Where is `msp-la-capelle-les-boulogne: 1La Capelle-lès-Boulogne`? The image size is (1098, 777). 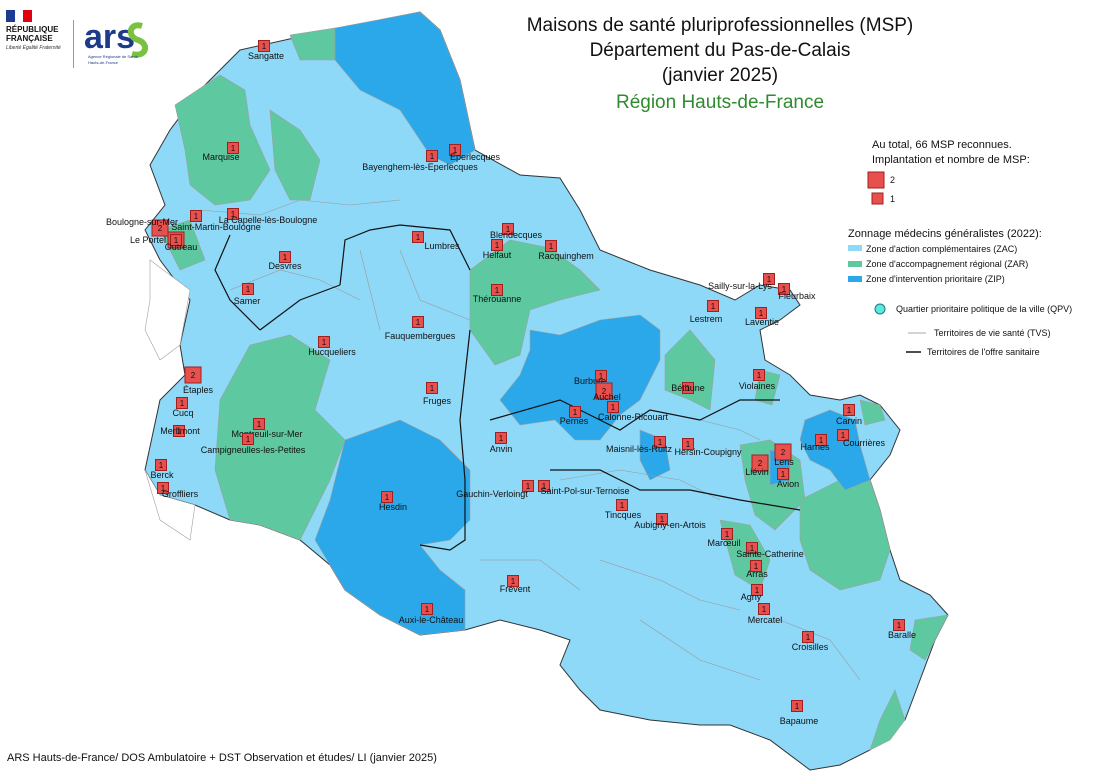
msp-la-capelle-les-boulogne: 1La Capelle-lès-Boulogne is located at coordinates (268, 217).